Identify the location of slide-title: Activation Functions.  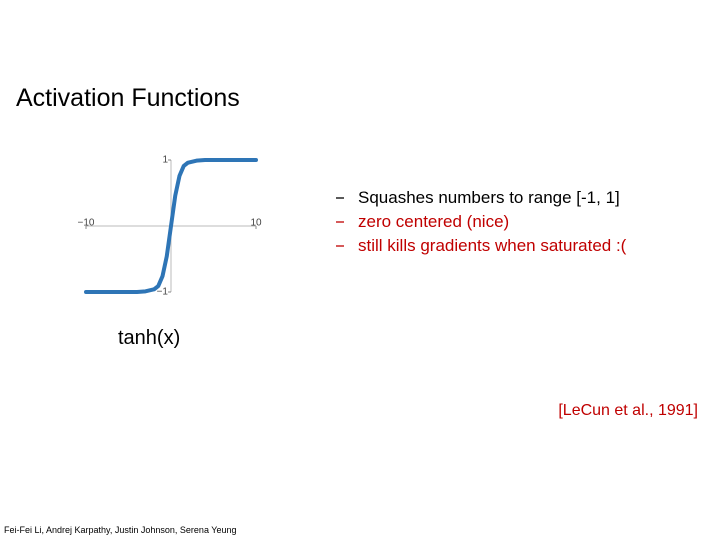
(128, 98).